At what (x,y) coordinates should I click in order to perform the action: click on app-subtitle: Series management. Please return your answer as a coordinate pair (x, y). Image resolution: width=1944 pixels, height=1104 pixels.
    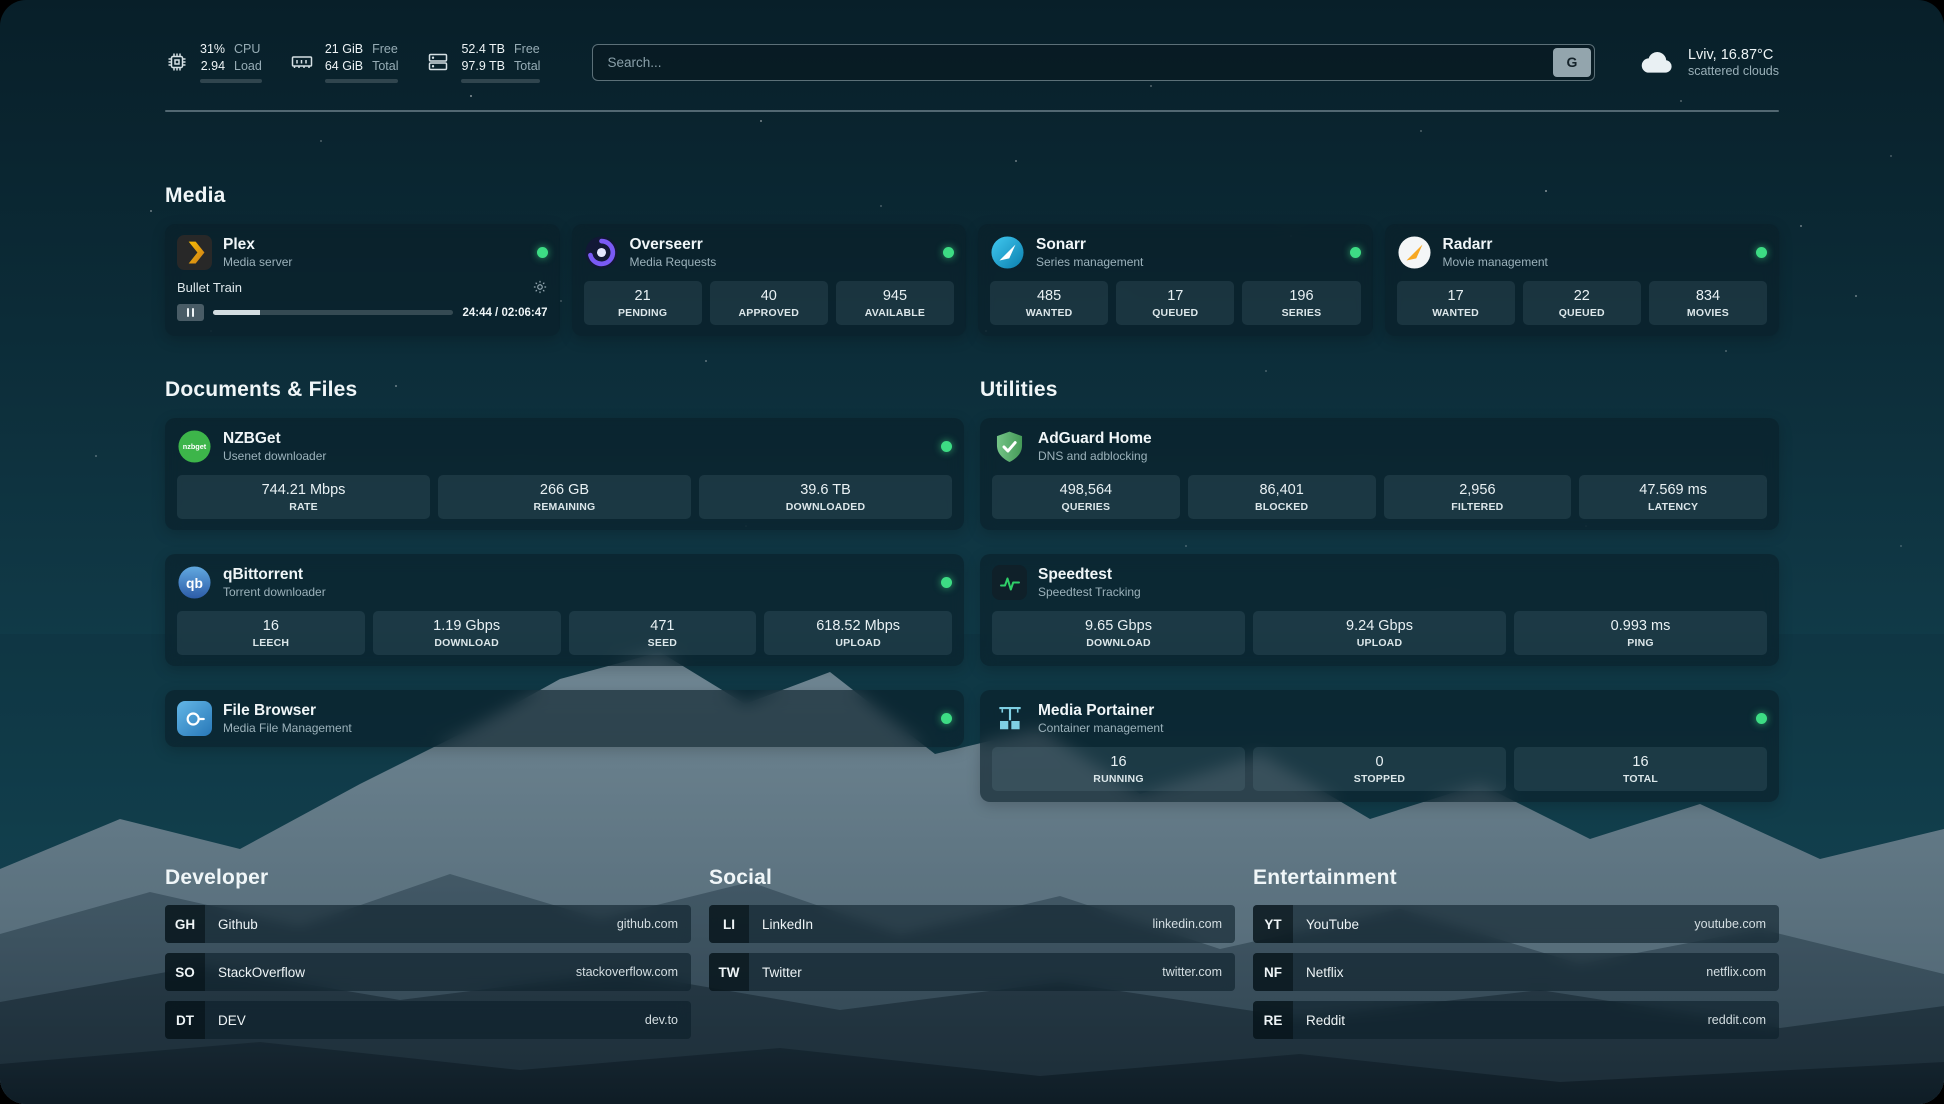
    Looking at the image, I should click on (1090, 262).